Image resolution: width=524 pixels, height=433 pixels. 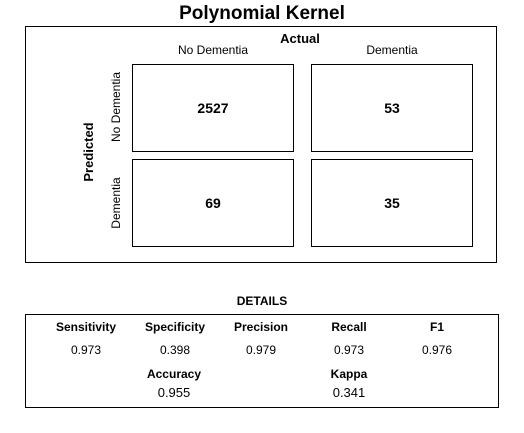 I want to click on matrix-cell-value: 2527, so click(x=213, y=108).